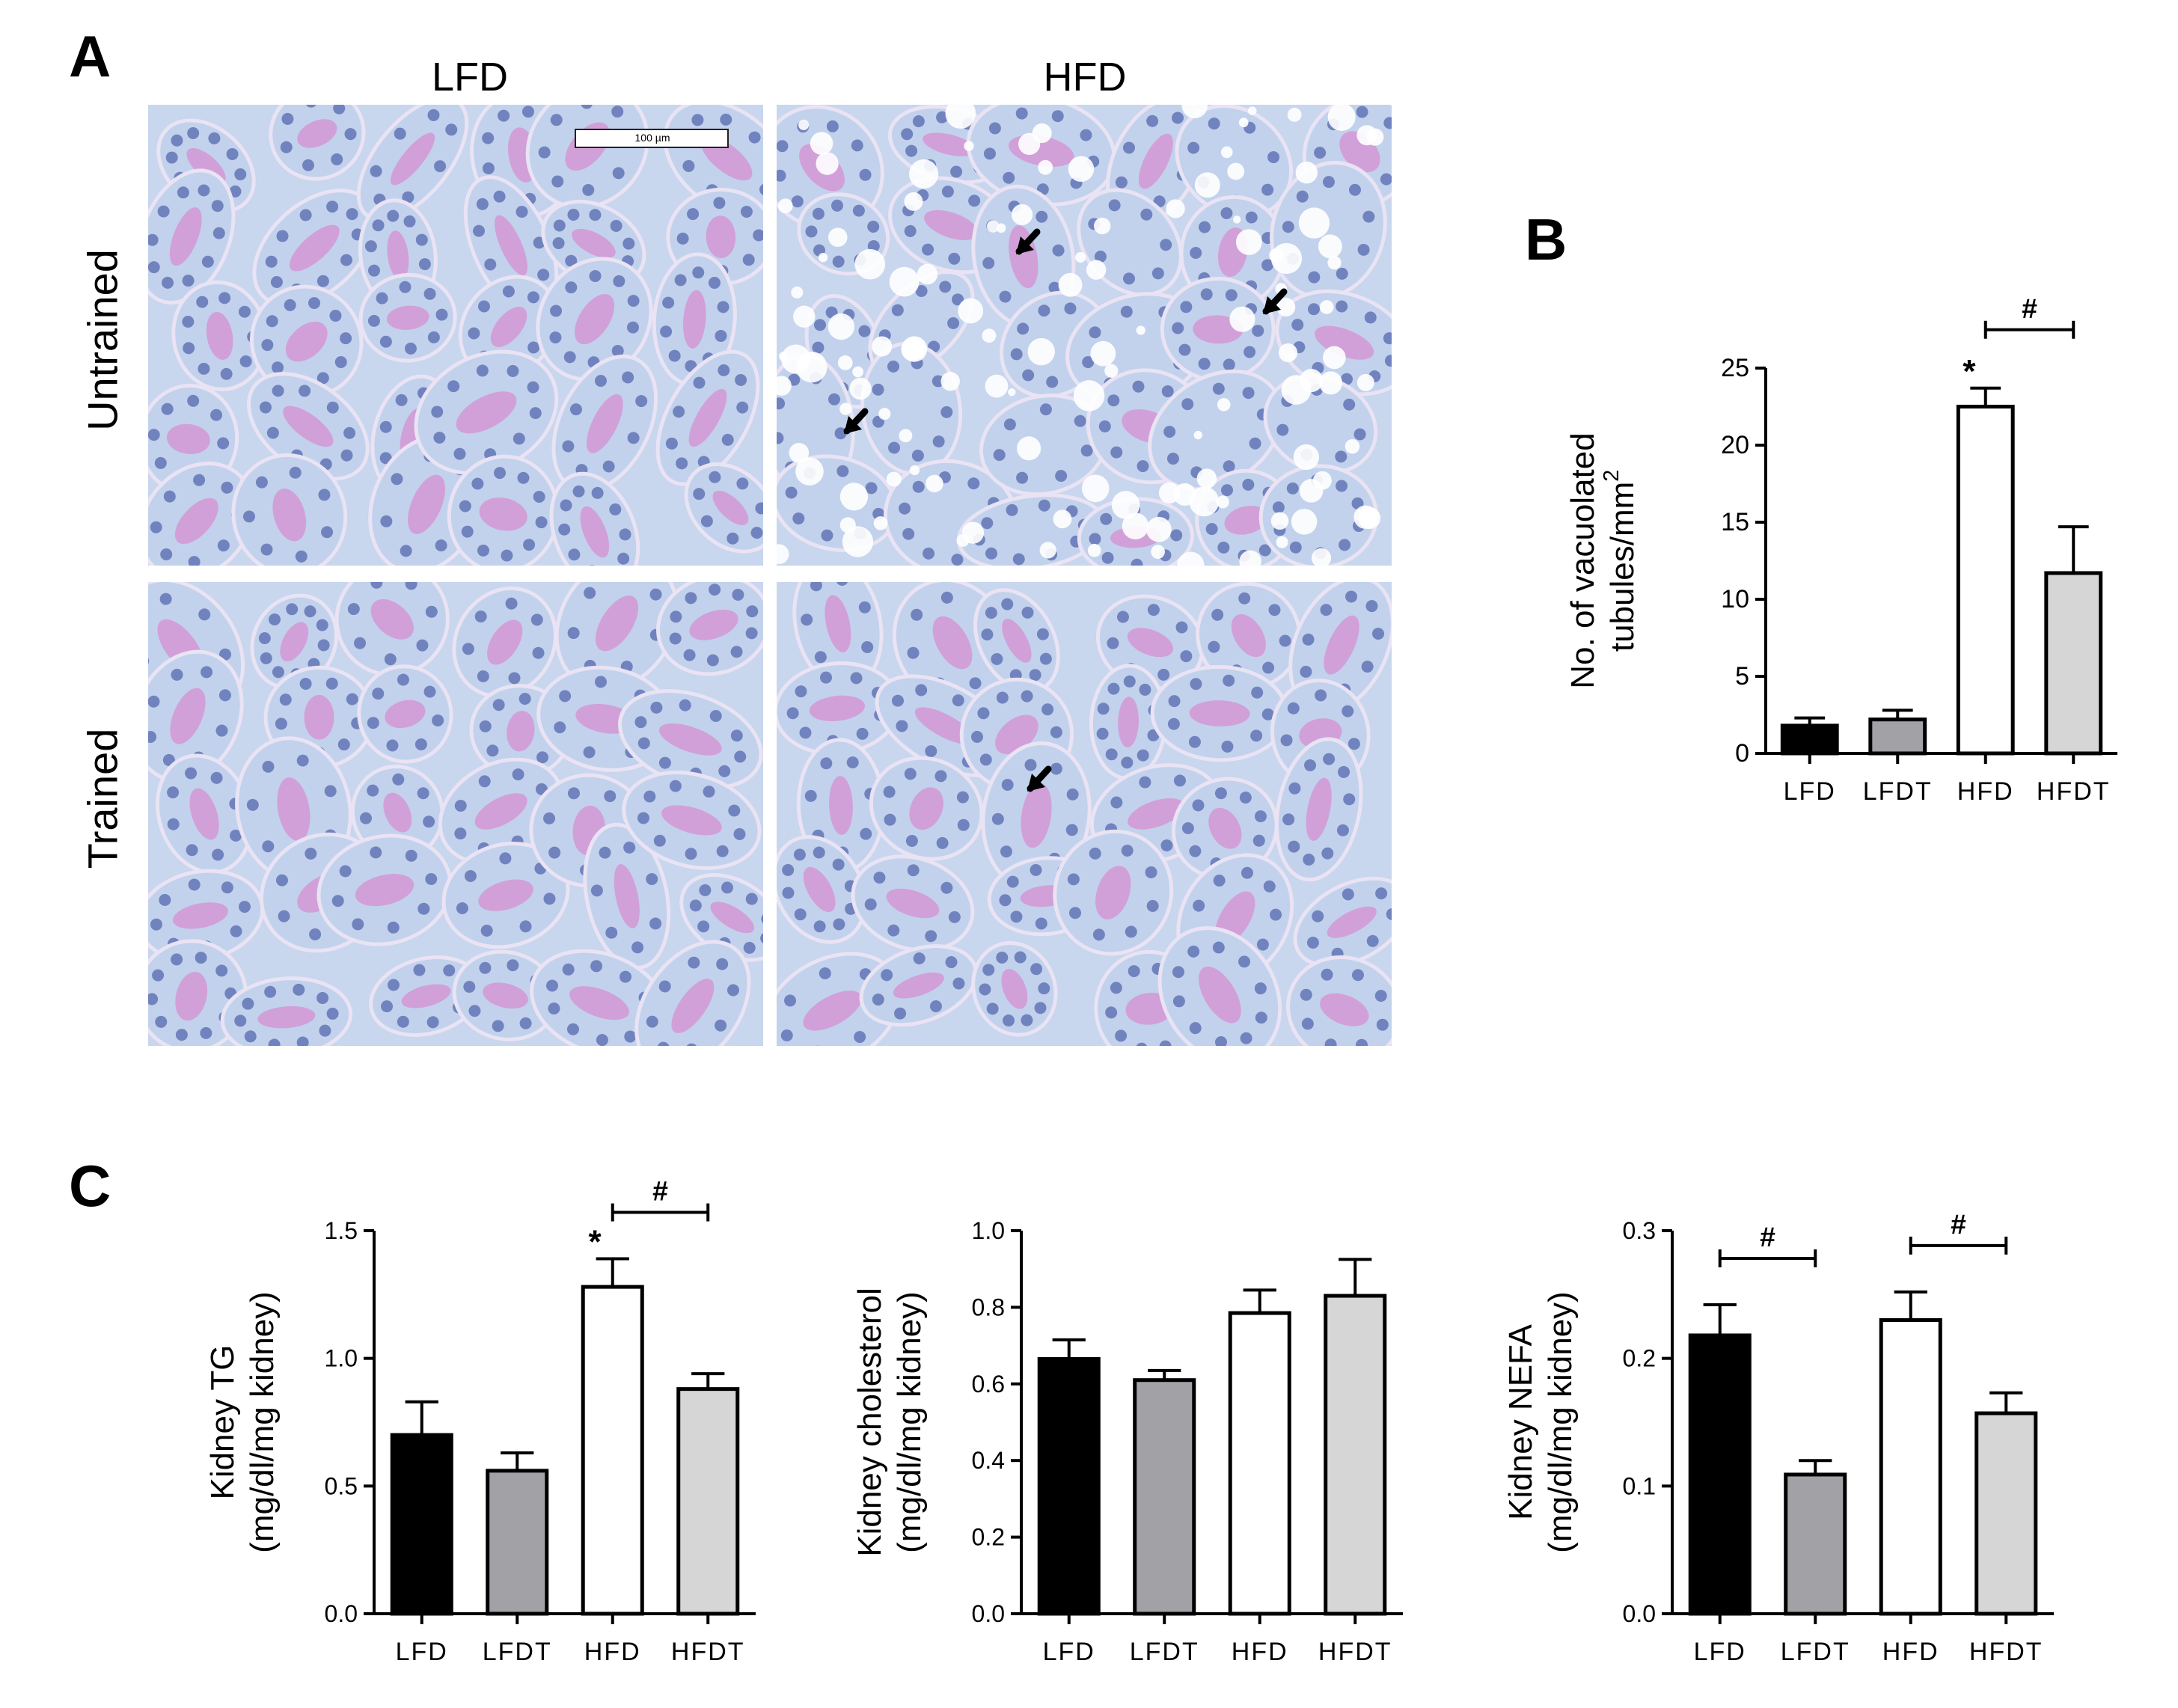  Describe the element at coordinates (1898, 737) in the screenshot. I see `bar-lfdt` at that location.